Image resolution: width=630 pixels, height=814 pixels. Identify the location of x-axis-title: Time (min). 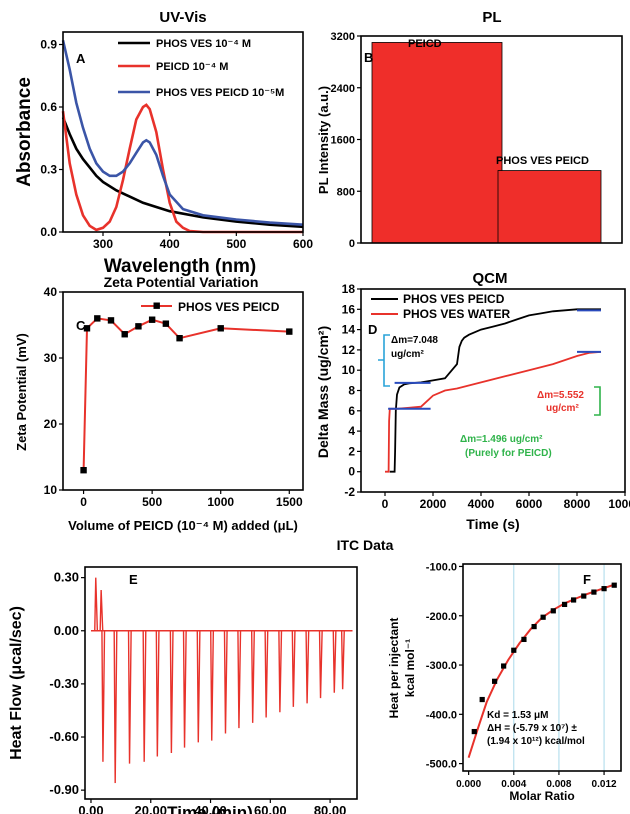
(210, 808).